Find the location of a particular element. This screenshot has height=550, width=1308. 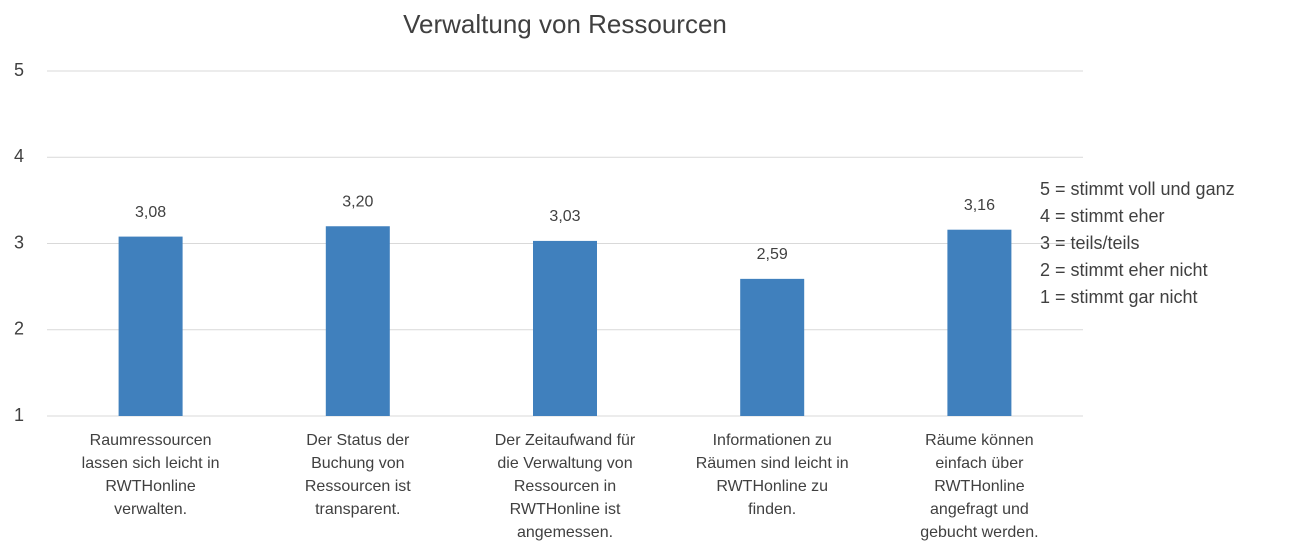

y-tick-label: 5 is located at coordinates (19, 70).